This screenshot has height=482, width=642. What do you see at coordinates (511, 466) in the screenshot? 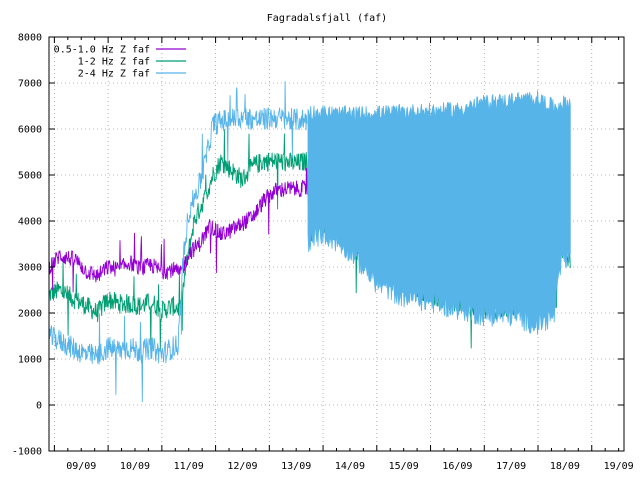
I see `x-tick-label: 17/09` at bounding box center [511, 466].